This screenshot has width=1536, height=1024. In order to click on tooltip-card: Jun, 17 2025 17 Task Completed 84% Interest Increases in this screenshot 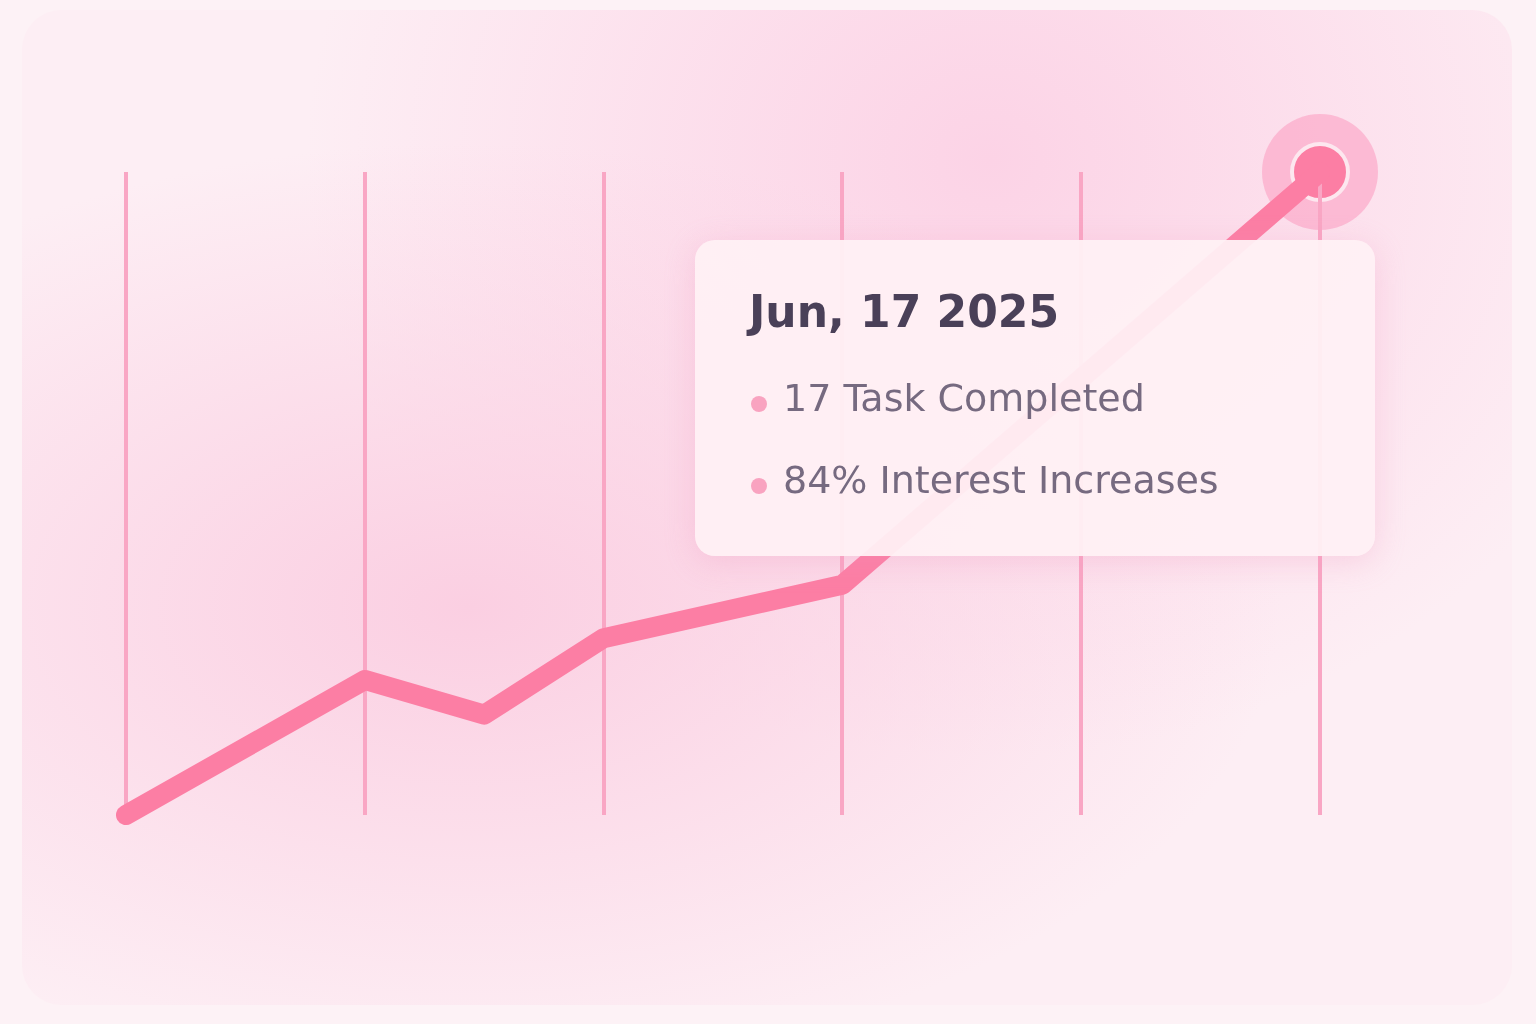, I will do `click(1035, 398)`.